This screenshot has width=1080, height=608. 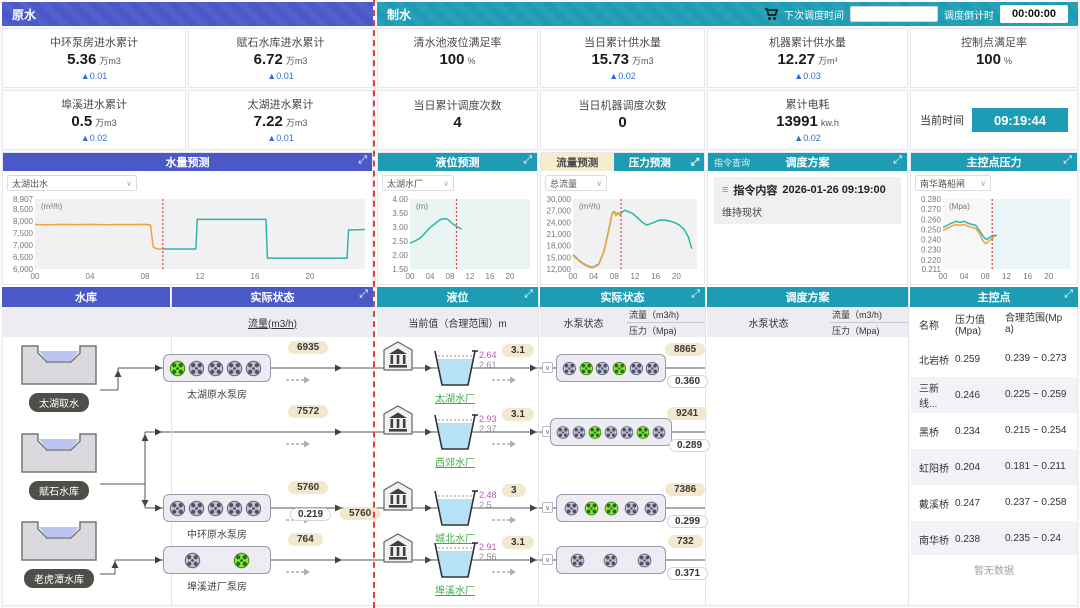 What do you see at coordinates (305, 539) in the screenshot?
I see `flow-badge: 764` at bounding box center [305, 539].